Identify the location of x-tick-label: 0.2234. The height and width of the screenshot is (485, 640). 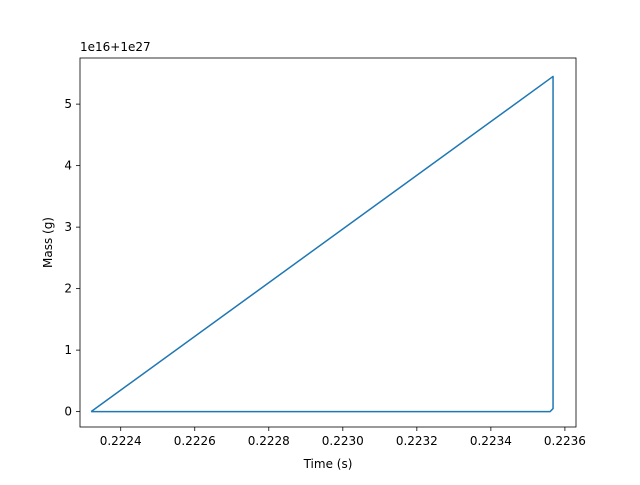
(491, 441).